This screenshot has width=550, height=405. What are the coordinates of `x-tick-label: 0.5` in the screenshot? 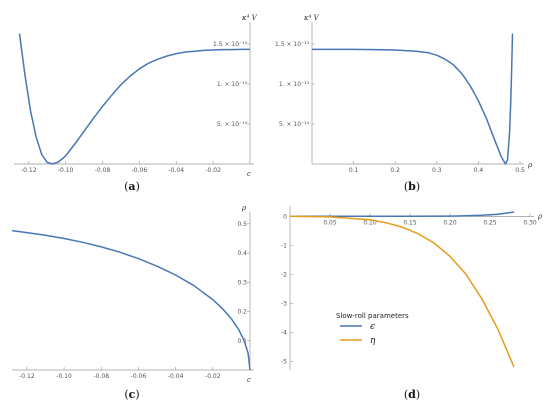 It's located at (520, 170).